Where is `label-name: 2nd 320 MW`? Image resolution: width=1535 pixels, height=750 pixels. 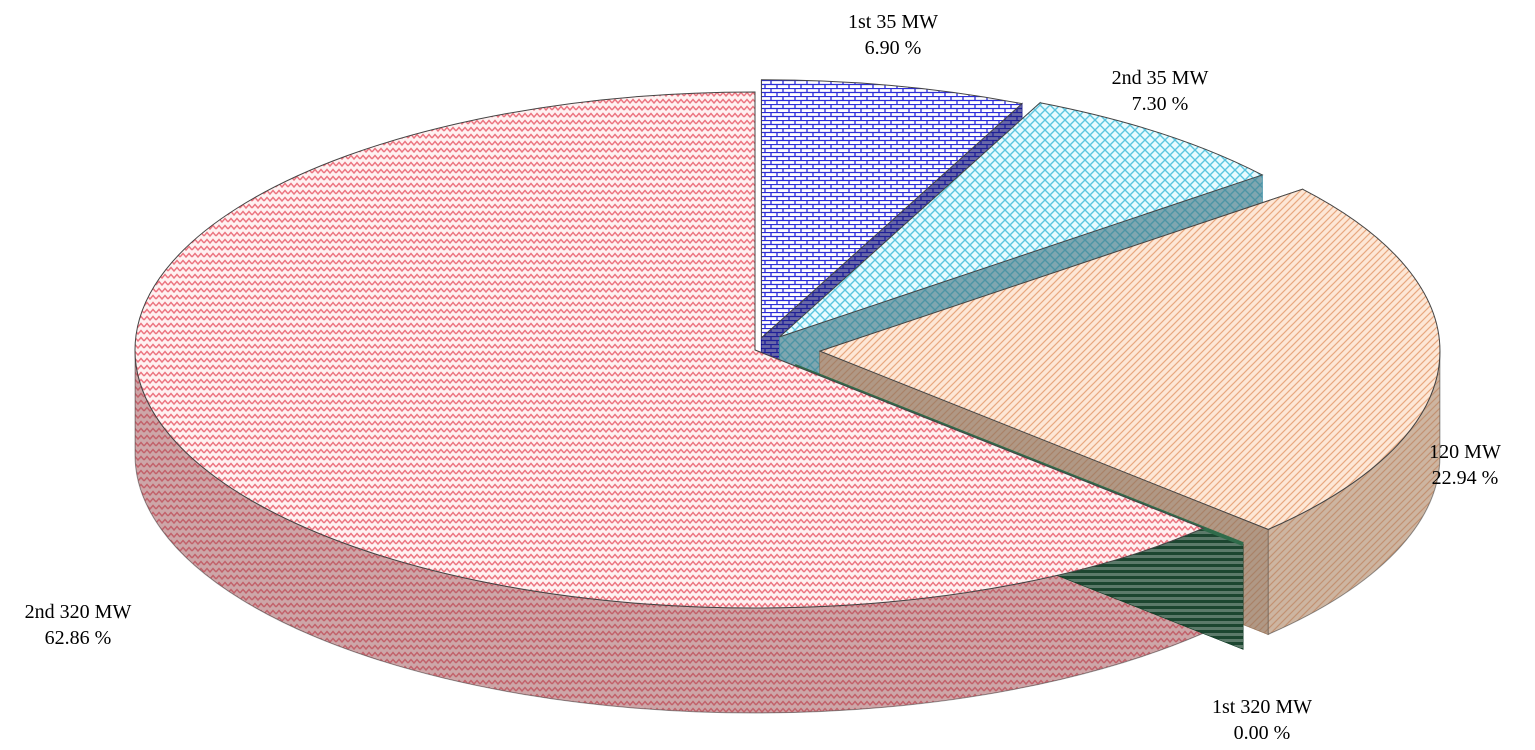
label-name: 2nd 320 MW is located at coordinates (78, 612).